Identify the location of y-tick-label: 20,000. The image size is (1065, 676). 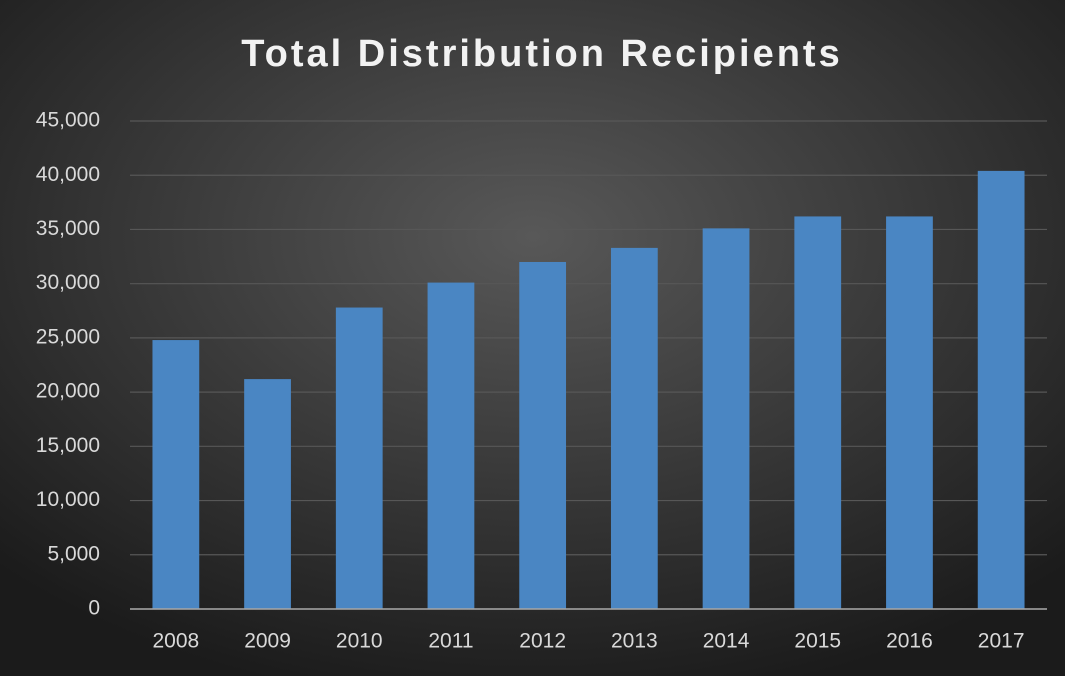
(68, 391).